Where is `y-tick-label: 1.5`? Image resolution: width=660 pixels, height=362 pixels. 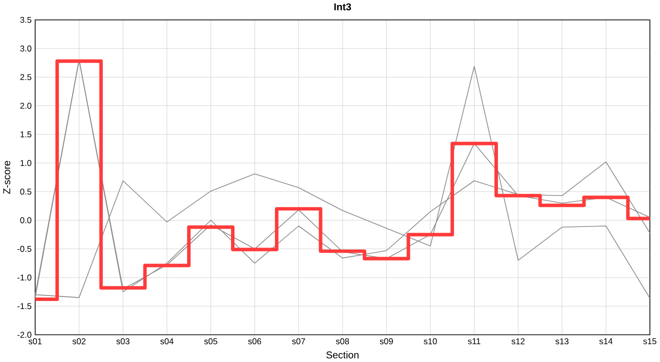
y-tick-label: 1.5 is located at coordinates (26, 135).